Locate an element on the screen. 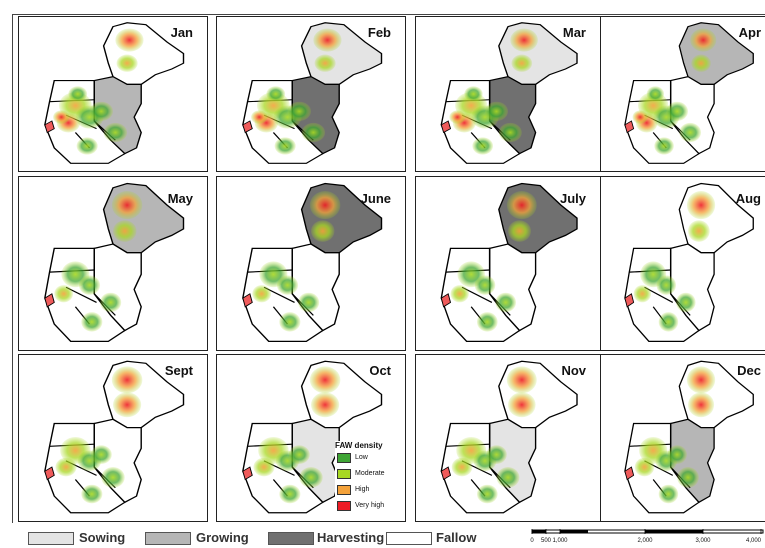 The height and width of the screenshot is (548, 765). month-label: Aug is located at coordinates (748, 198).